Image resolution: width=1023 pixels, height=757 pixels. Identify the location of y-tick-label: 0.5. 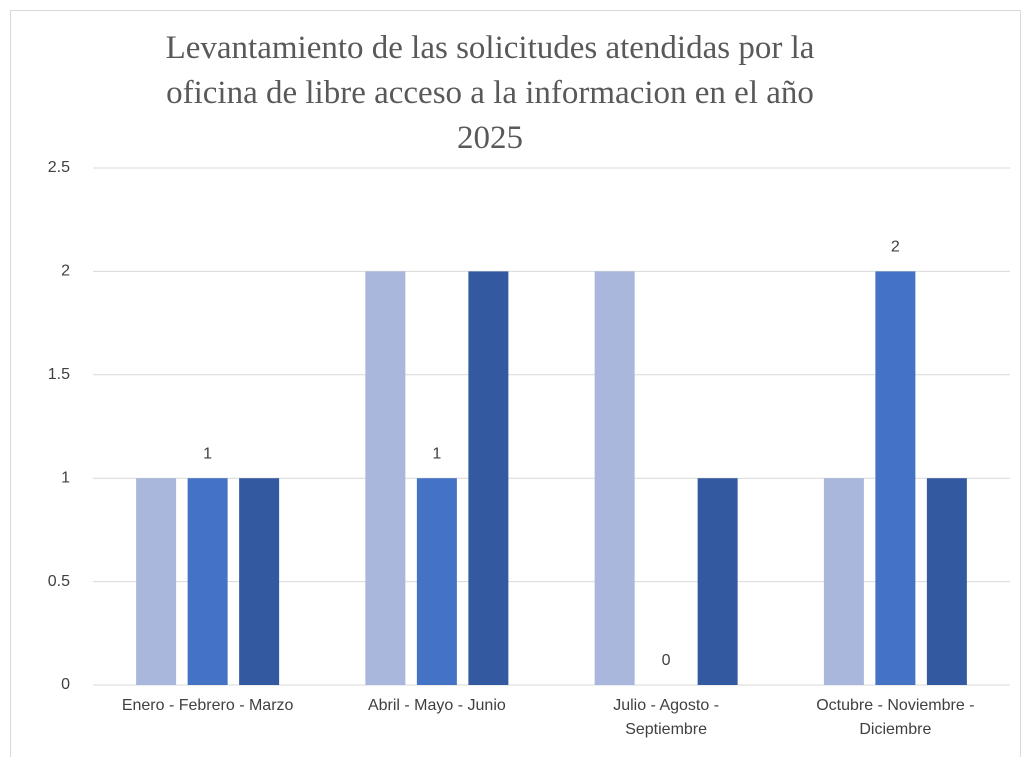
(59, 581).